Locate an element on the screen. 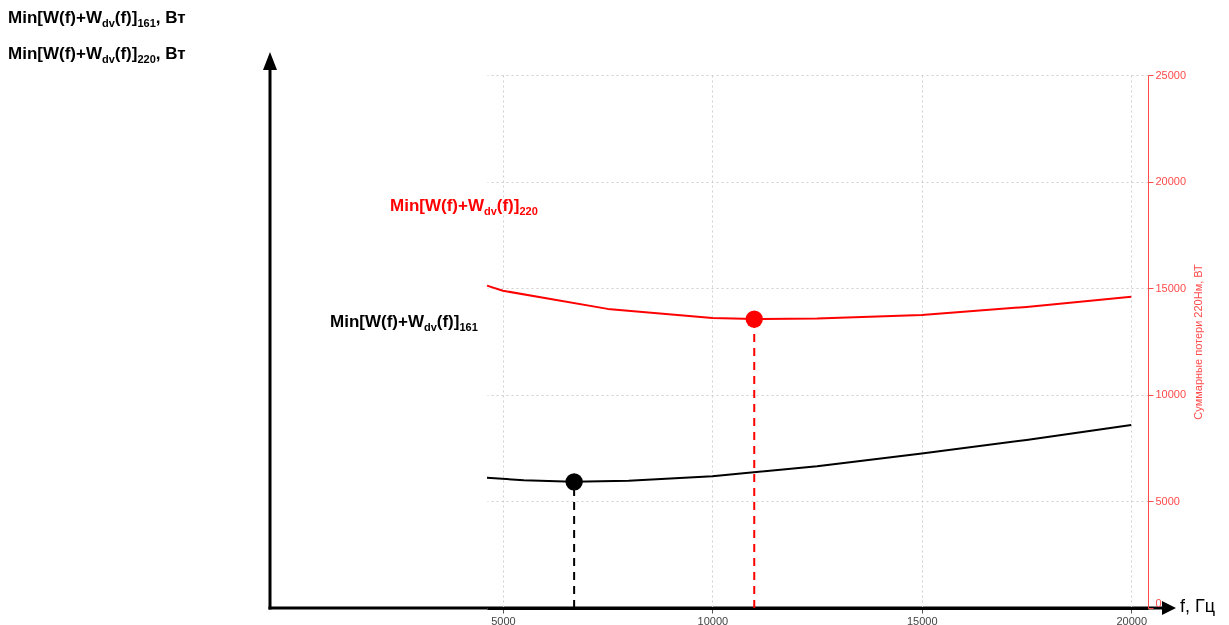 The image size is (1229, 625). text: Min[W(f)+W$_{dv}$(f)]$_{220}$, Вт is located at coordinates (97, 55).